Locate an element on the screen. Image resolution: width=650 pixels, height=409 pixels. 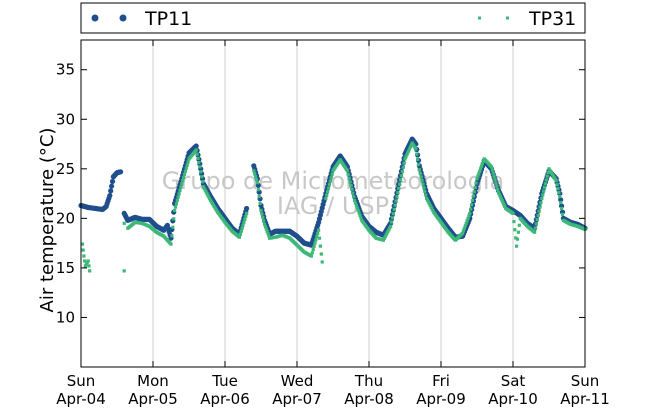
legend-marker-tp31 is located at coordinates (507, 18).